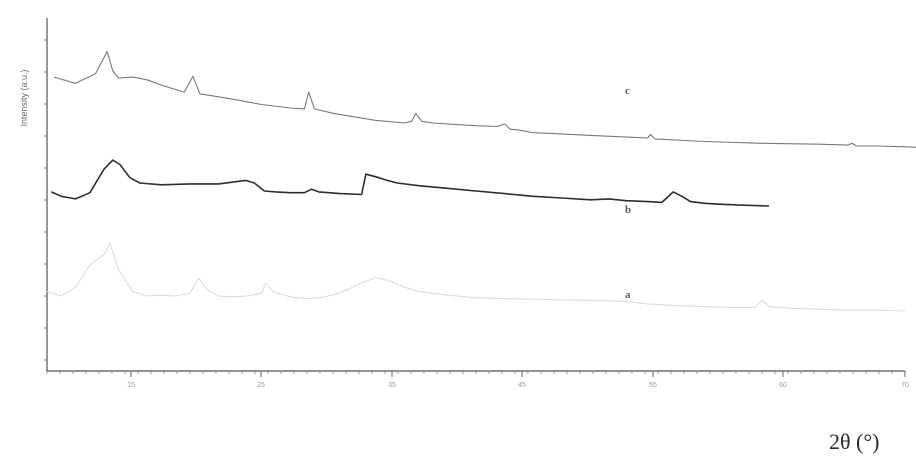 The width and height of the screenshot is (916, 461). Describe the element at coordinates (628, 210) in the screenshot. I see `series-label-b: b` at that location.